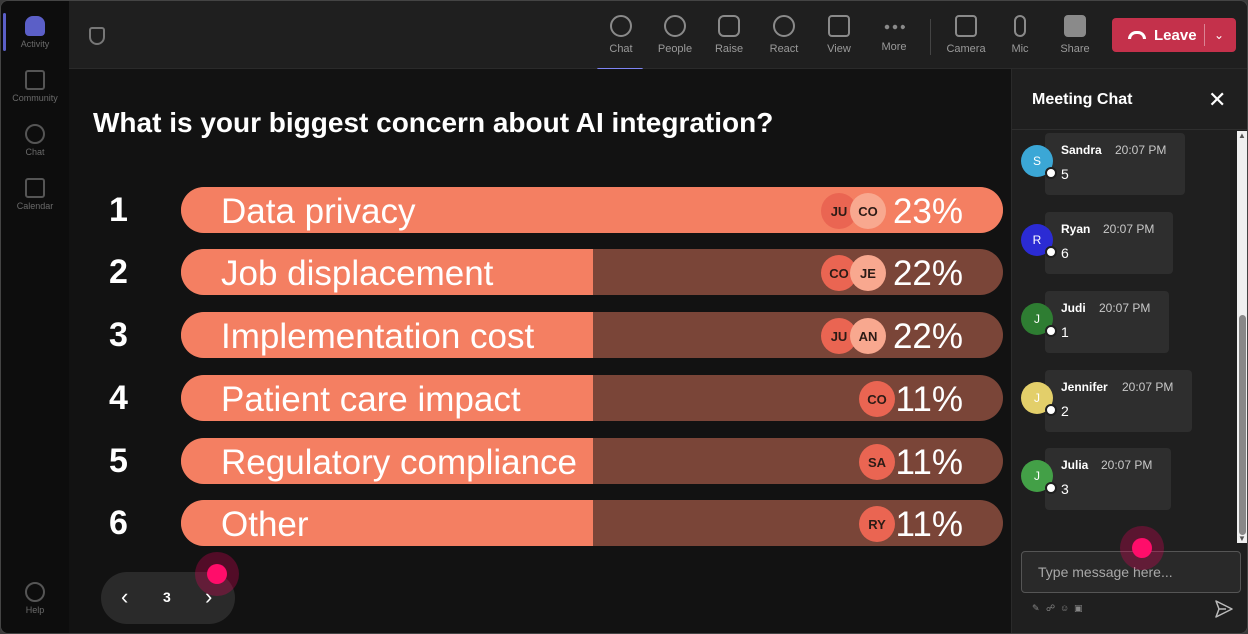 Image resolution: width=1248 pixels, height=634 pixels. What do you see at coordinates (675, 49) in the screenshot?
I see `button-label: People` at bounding box center [675, 49].